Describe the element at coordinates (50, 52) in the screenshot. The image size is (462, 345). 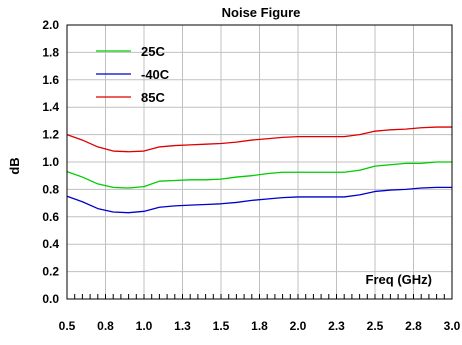
I see `y-tick-label: 1.8` at that location.